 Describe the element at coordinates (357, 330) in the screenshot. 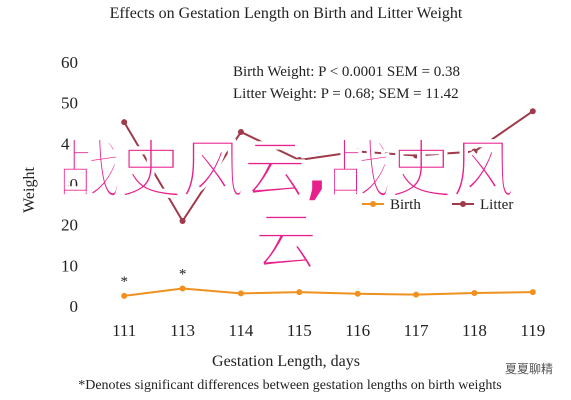

I see `x-tick-label: 116` at that location.